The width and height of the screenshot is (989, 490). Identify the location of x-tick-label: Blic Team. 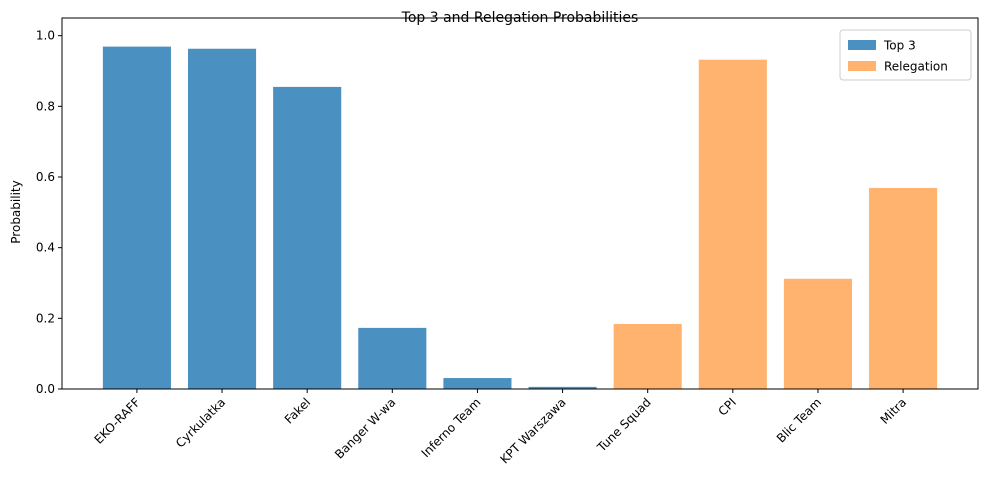
(799, 420).